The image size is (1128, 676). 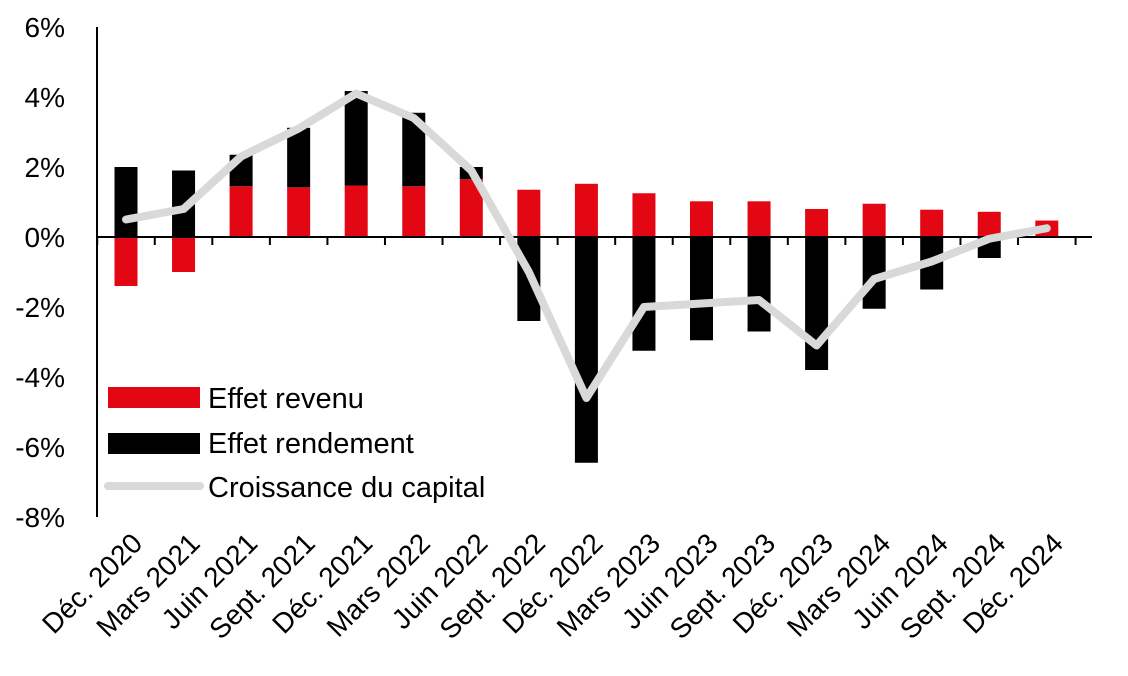 I want to click on bar-effet-revenu-mars-2021, so click(x=184, y=254).